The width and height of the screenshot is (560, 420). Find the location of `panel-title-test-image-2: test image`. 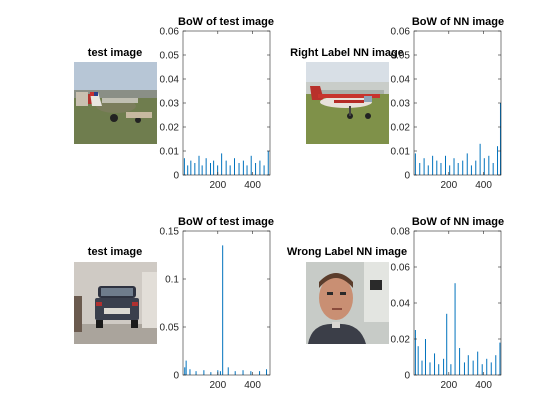

panel-title-test-image-2: test image is located at coordinates (115, 252).